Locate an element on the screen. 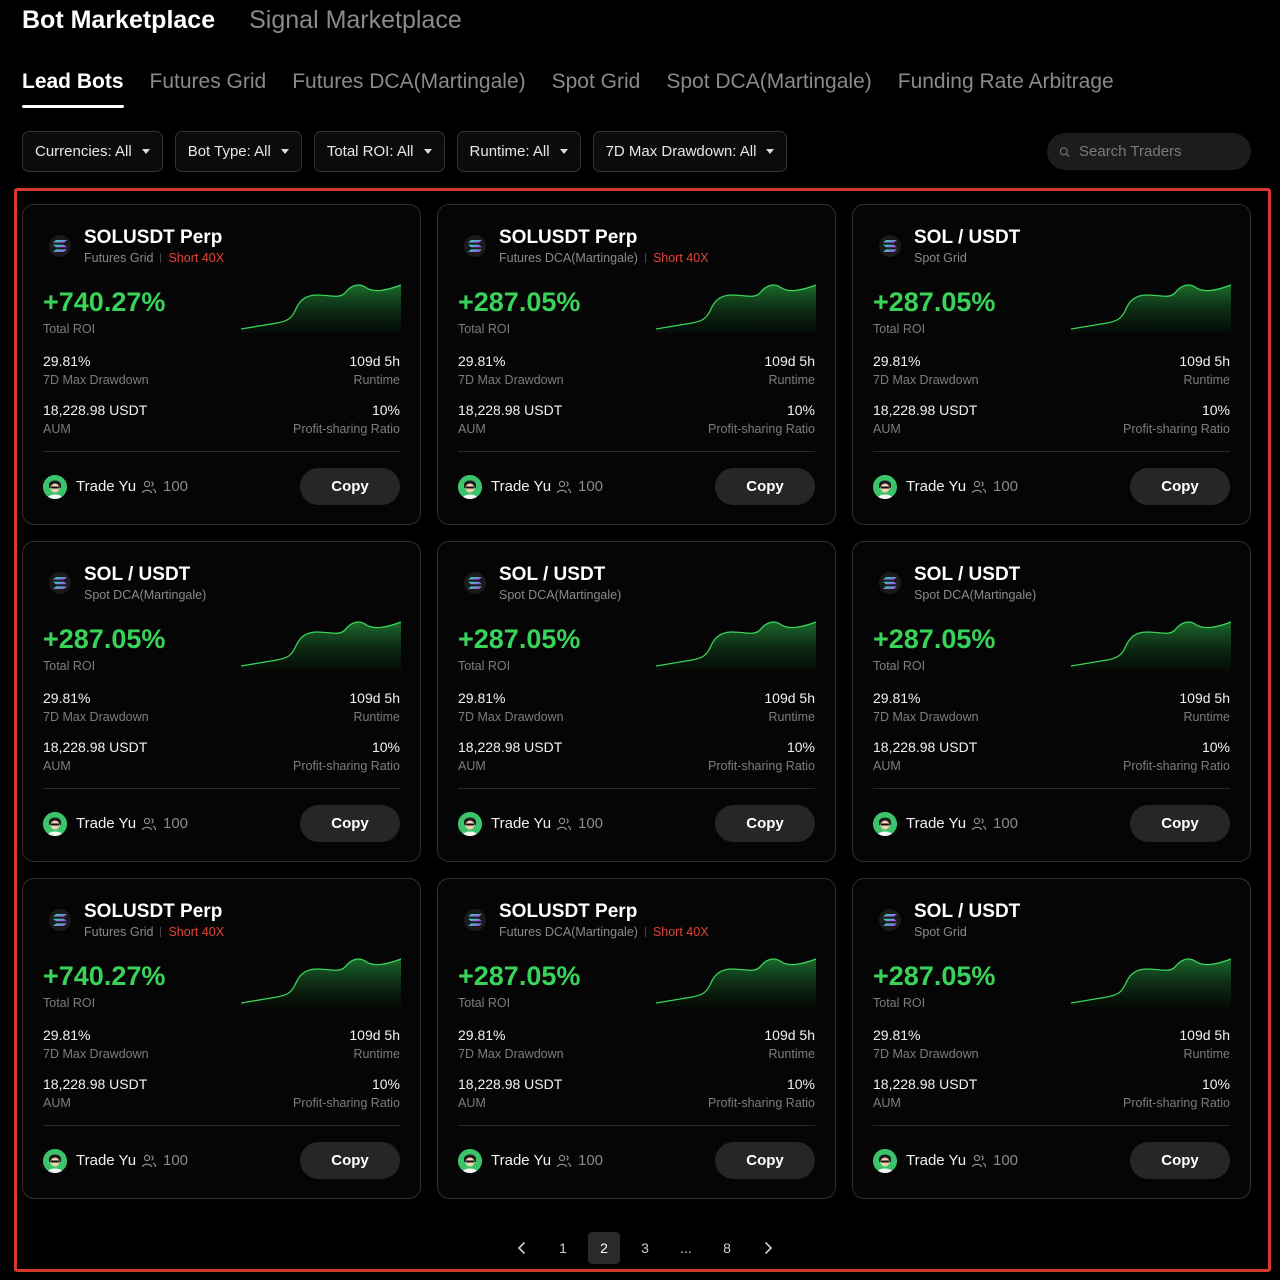 Image resolution: width=1280 pixels, height=1280 pixels. tab-bot-marketplace: Bot Marketplace is located at coordinates (119, 19).